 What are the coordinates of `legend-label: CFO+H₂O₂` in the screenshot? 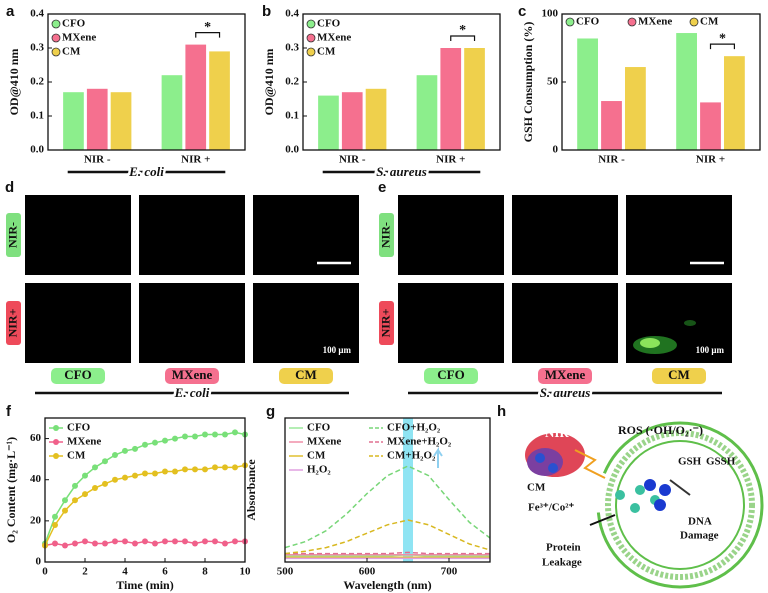 It's located at (414, 428).